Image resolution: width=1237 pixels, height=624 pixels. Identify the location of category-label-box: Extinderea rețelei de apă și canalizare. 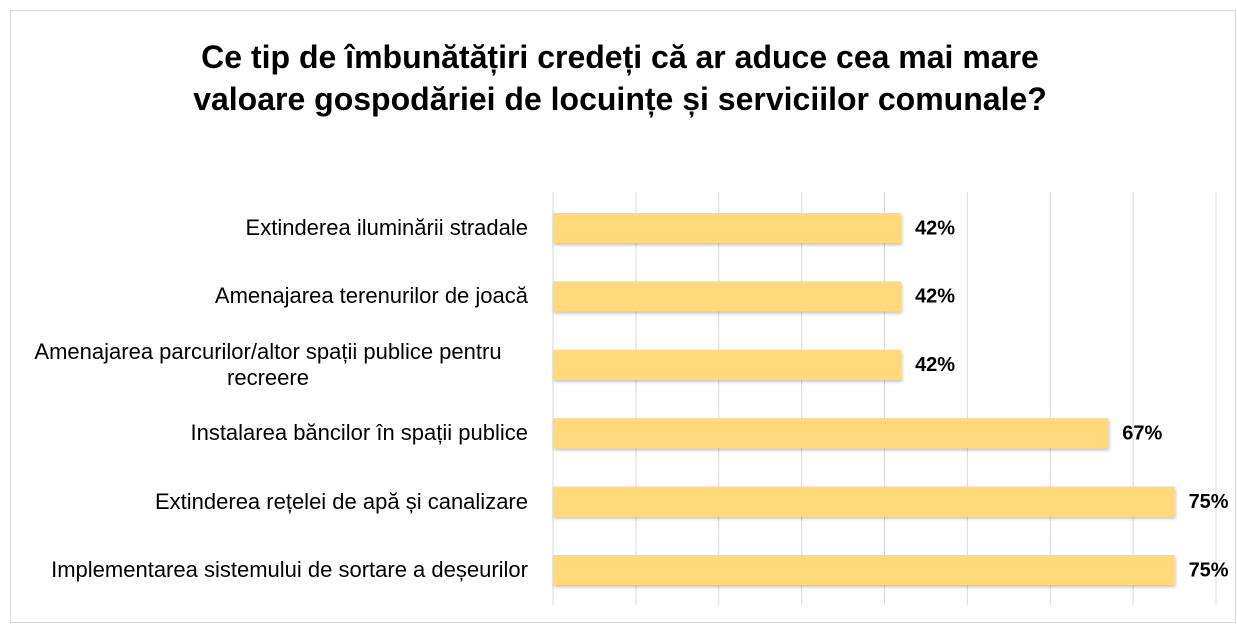
(268, 502).